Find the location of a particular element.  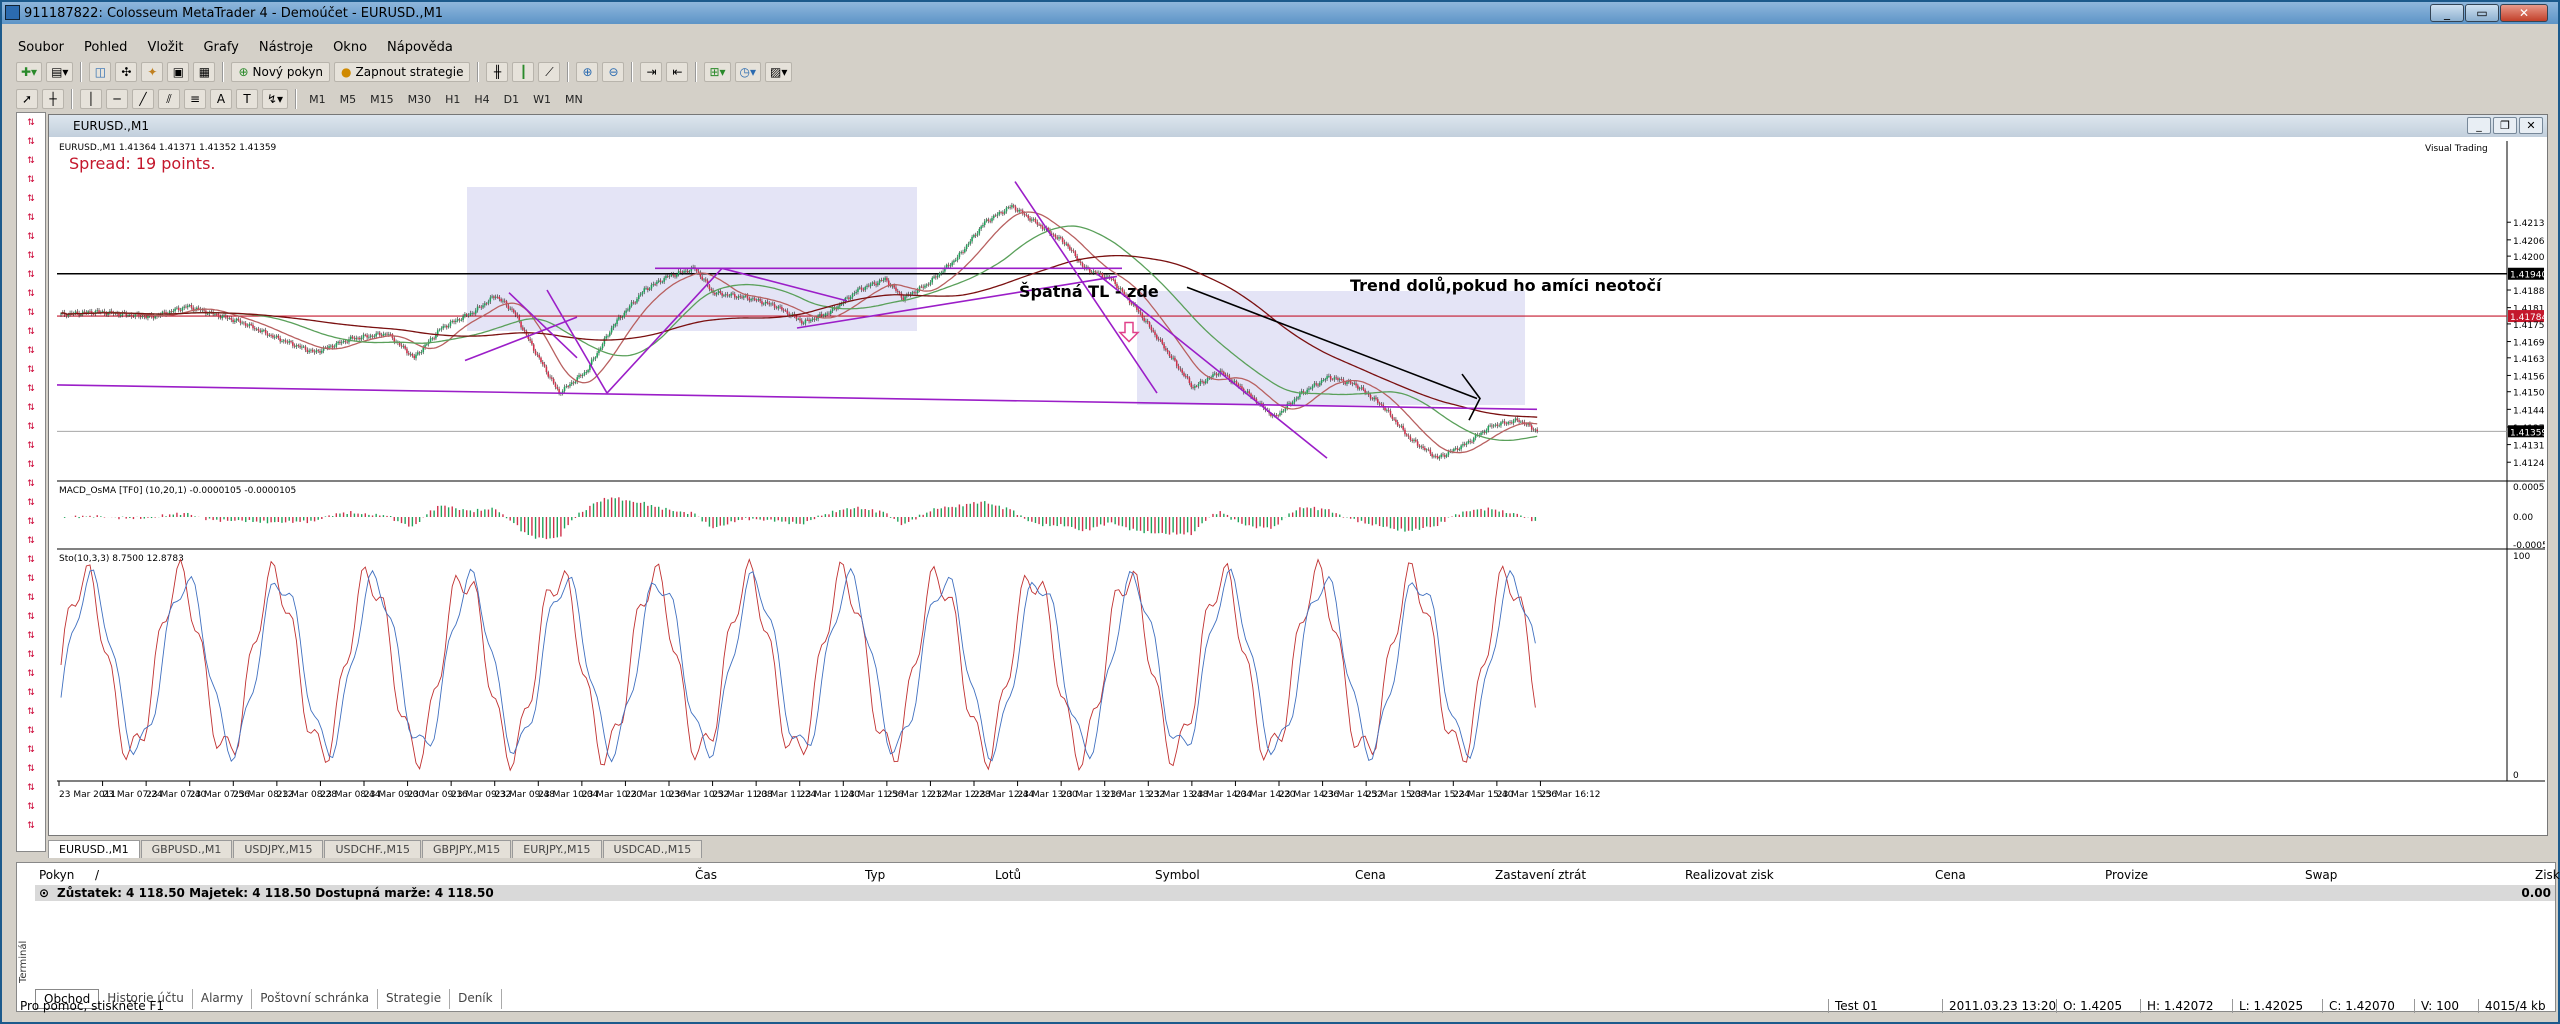

autotrade-button: ● Zapnout strategie is located at coordinates (402, 72).